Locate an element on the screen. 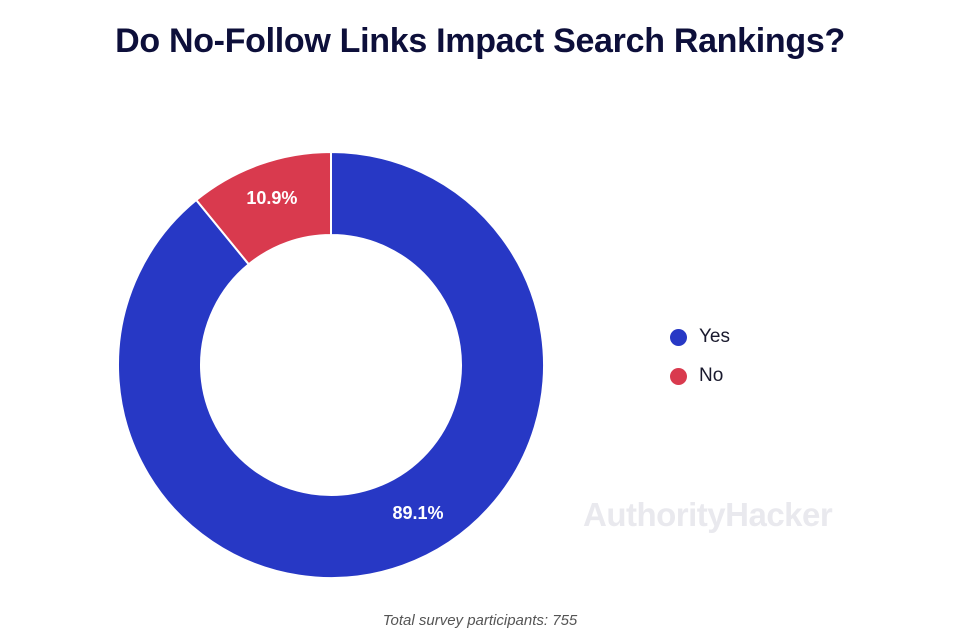 Image resolution: width=960 pixels, height=636 pixels. chart-legend: Yes No is located at coordinates (700, 363).